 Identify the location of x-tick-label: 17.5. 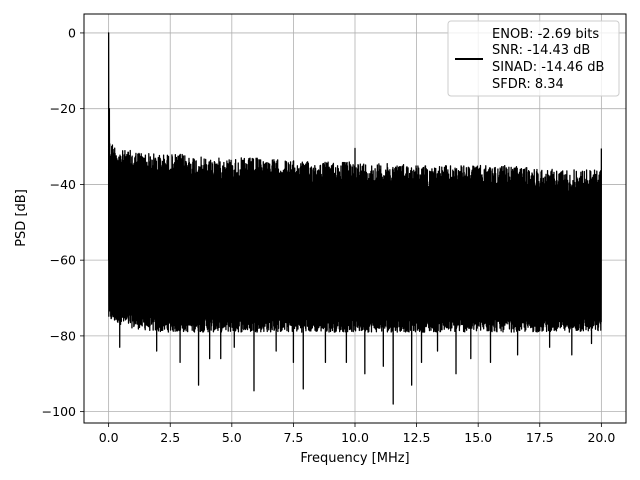
(540, 437).